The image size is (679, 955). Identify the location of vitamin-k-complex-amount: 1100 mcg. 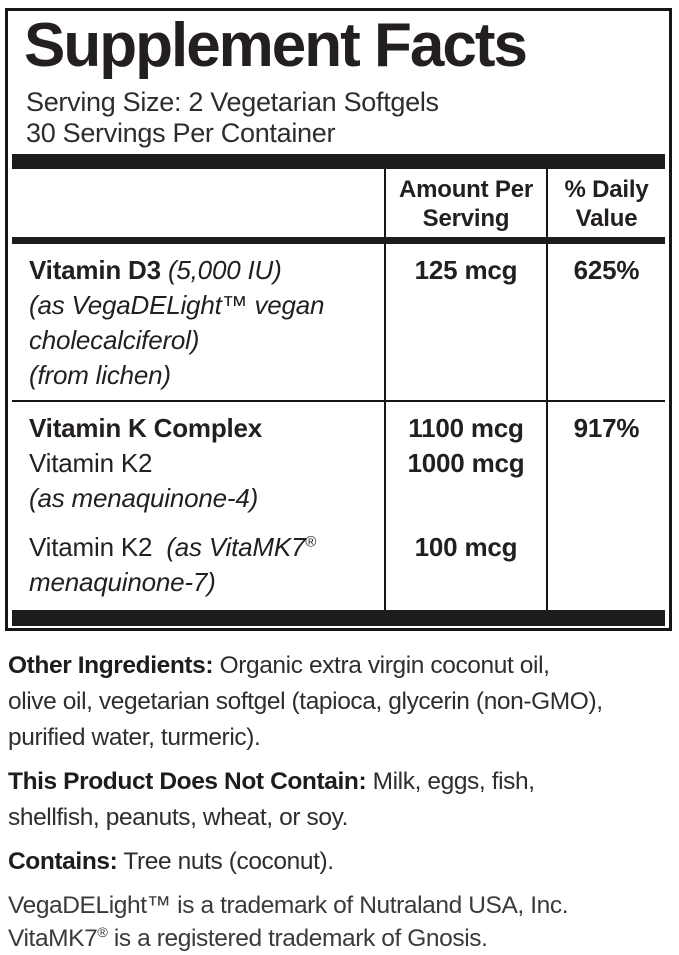
(466, 428).